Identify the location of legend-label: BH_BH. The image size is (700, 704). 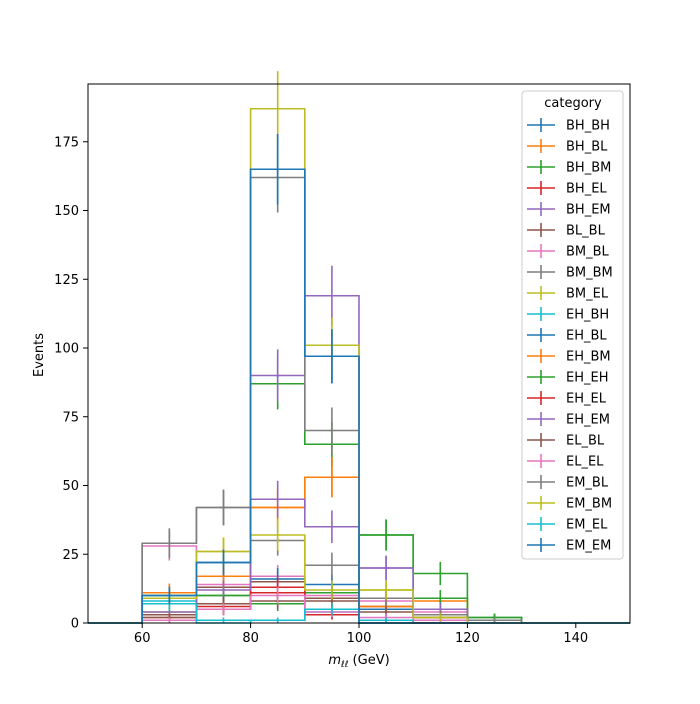
(588, 126).